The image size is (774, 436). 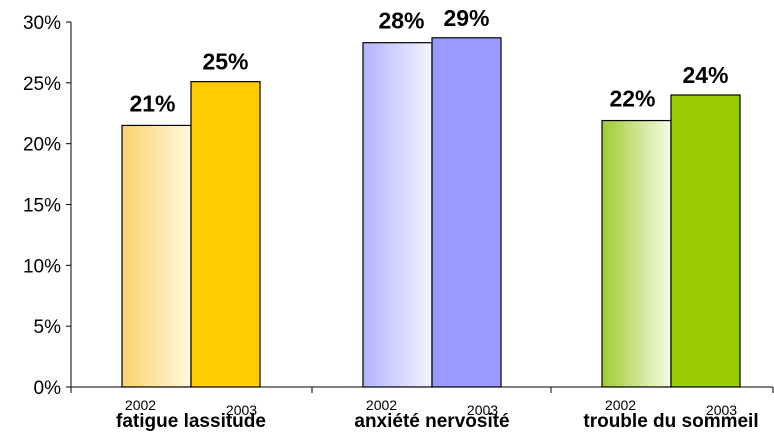 What do you see at coordinates (632, 99) in the screenshot?
I see `value-label: 22%` at bounding box center [632, 99].